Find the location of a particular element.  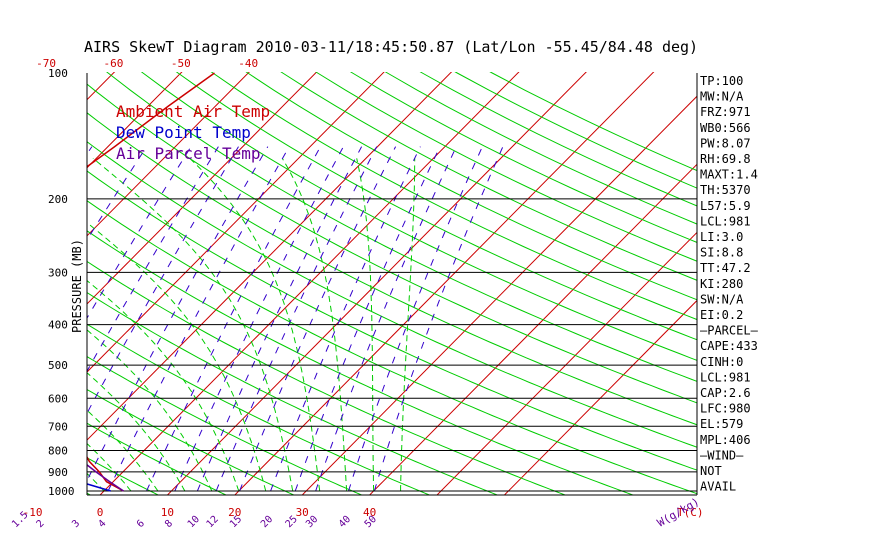

top-temp-tick-label: -70 is located at coordinates (46, 63).